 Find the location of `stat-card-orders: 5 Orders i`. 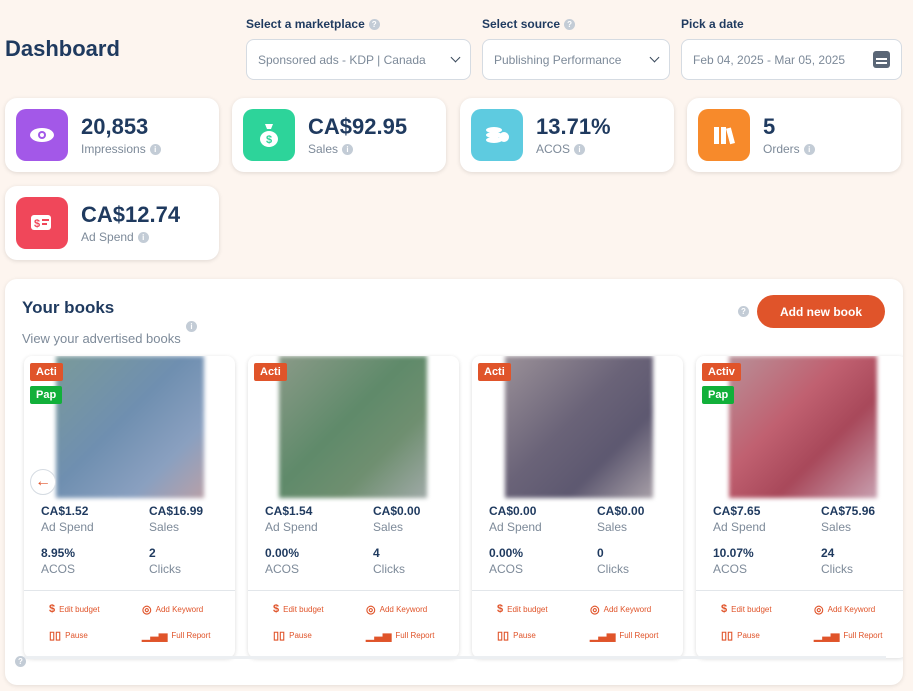

stat-card-orders: 5 Orders i is located at coordinates (794, 135).